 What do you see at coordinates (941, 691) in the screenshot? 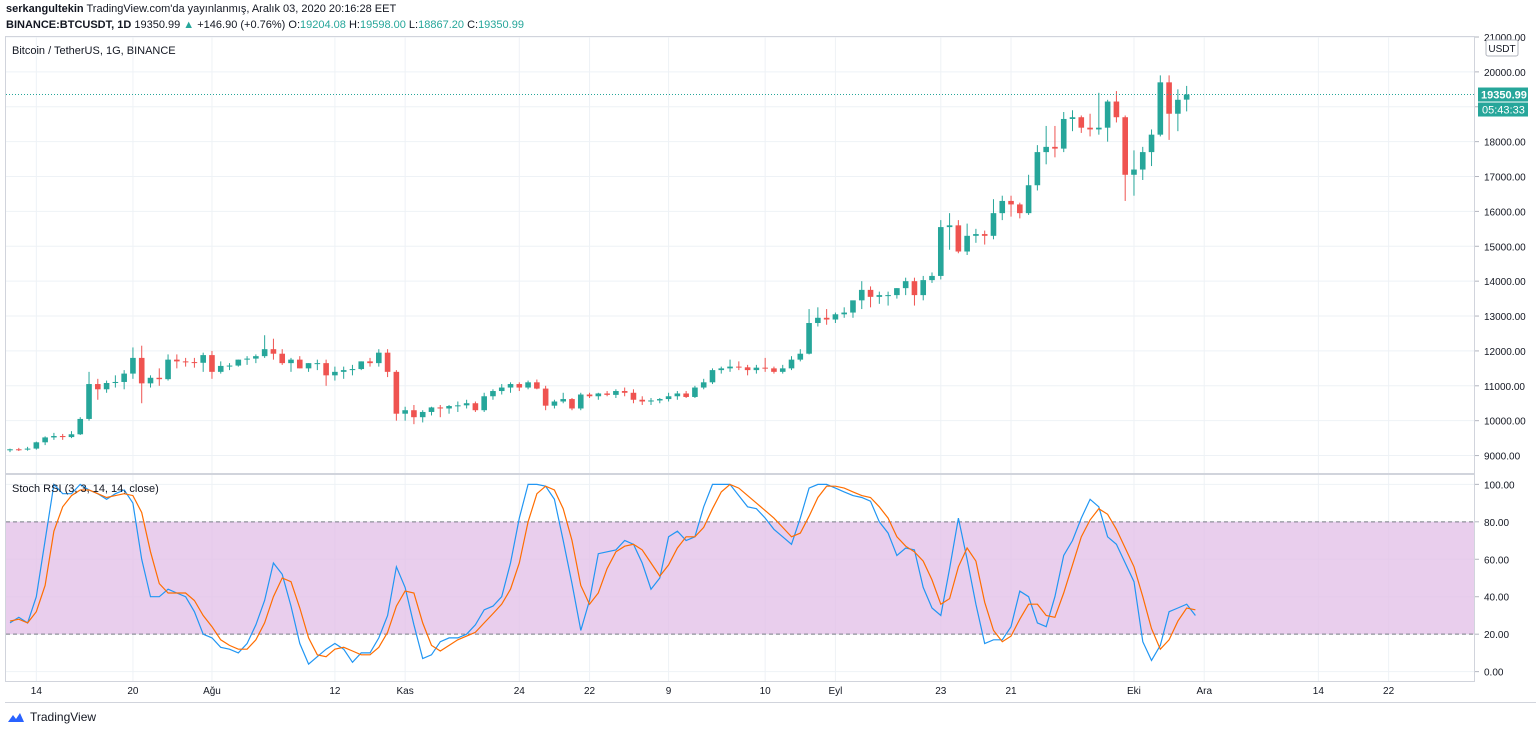
I see `time-tick-label: 23` at bounding box center [941, 691].